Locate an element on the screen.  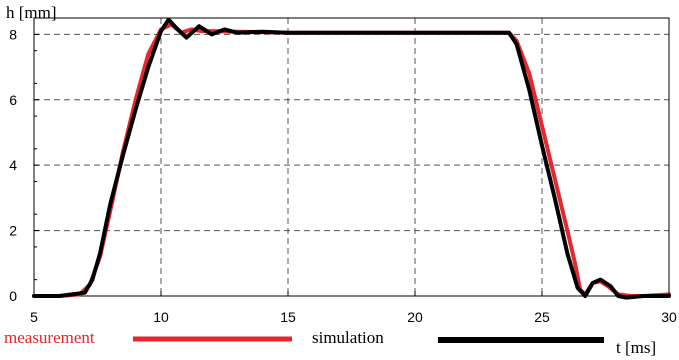
y-tick-label-4: 4 is located at coordinates (13, 165).